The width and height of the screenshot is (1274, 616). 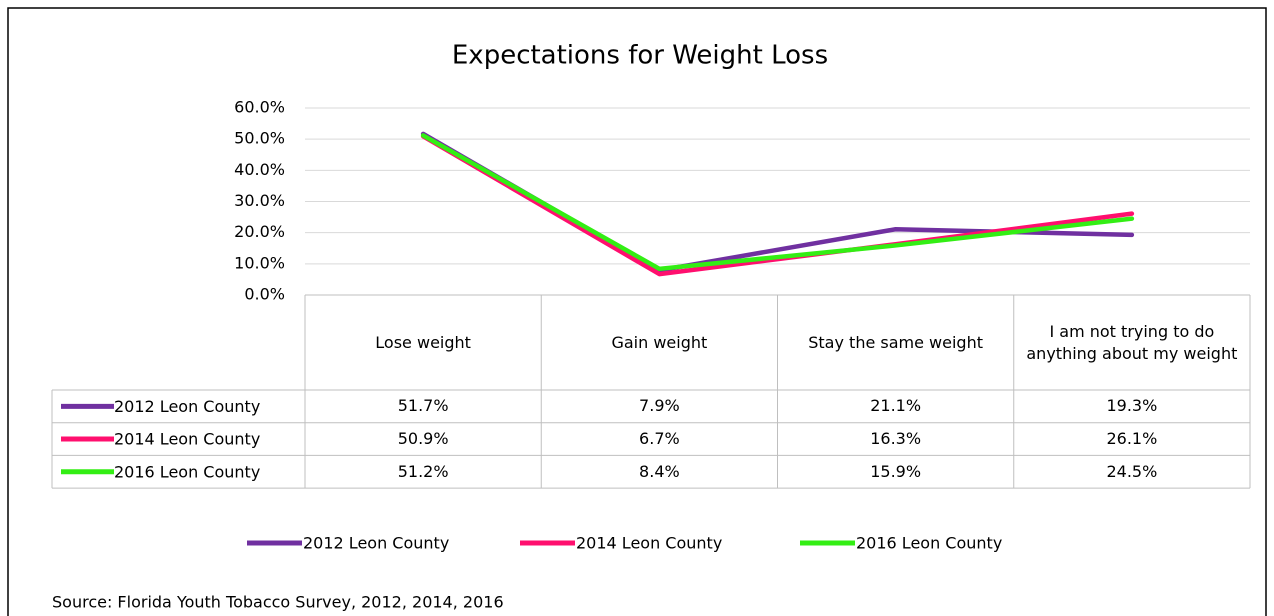 I want to click on table-cell: 50.9%, so click(x=423, y=439).